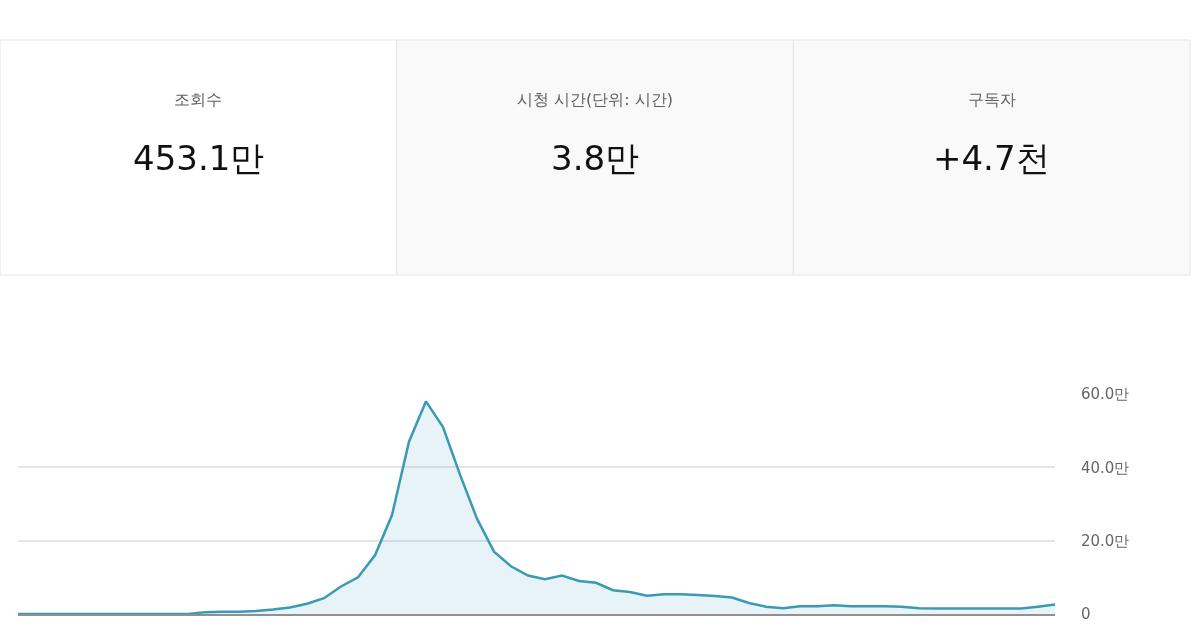  Describe the element at coordinates (1105, 394) in the screenshot. I see `y-tick-label: 60.0만` at that location.